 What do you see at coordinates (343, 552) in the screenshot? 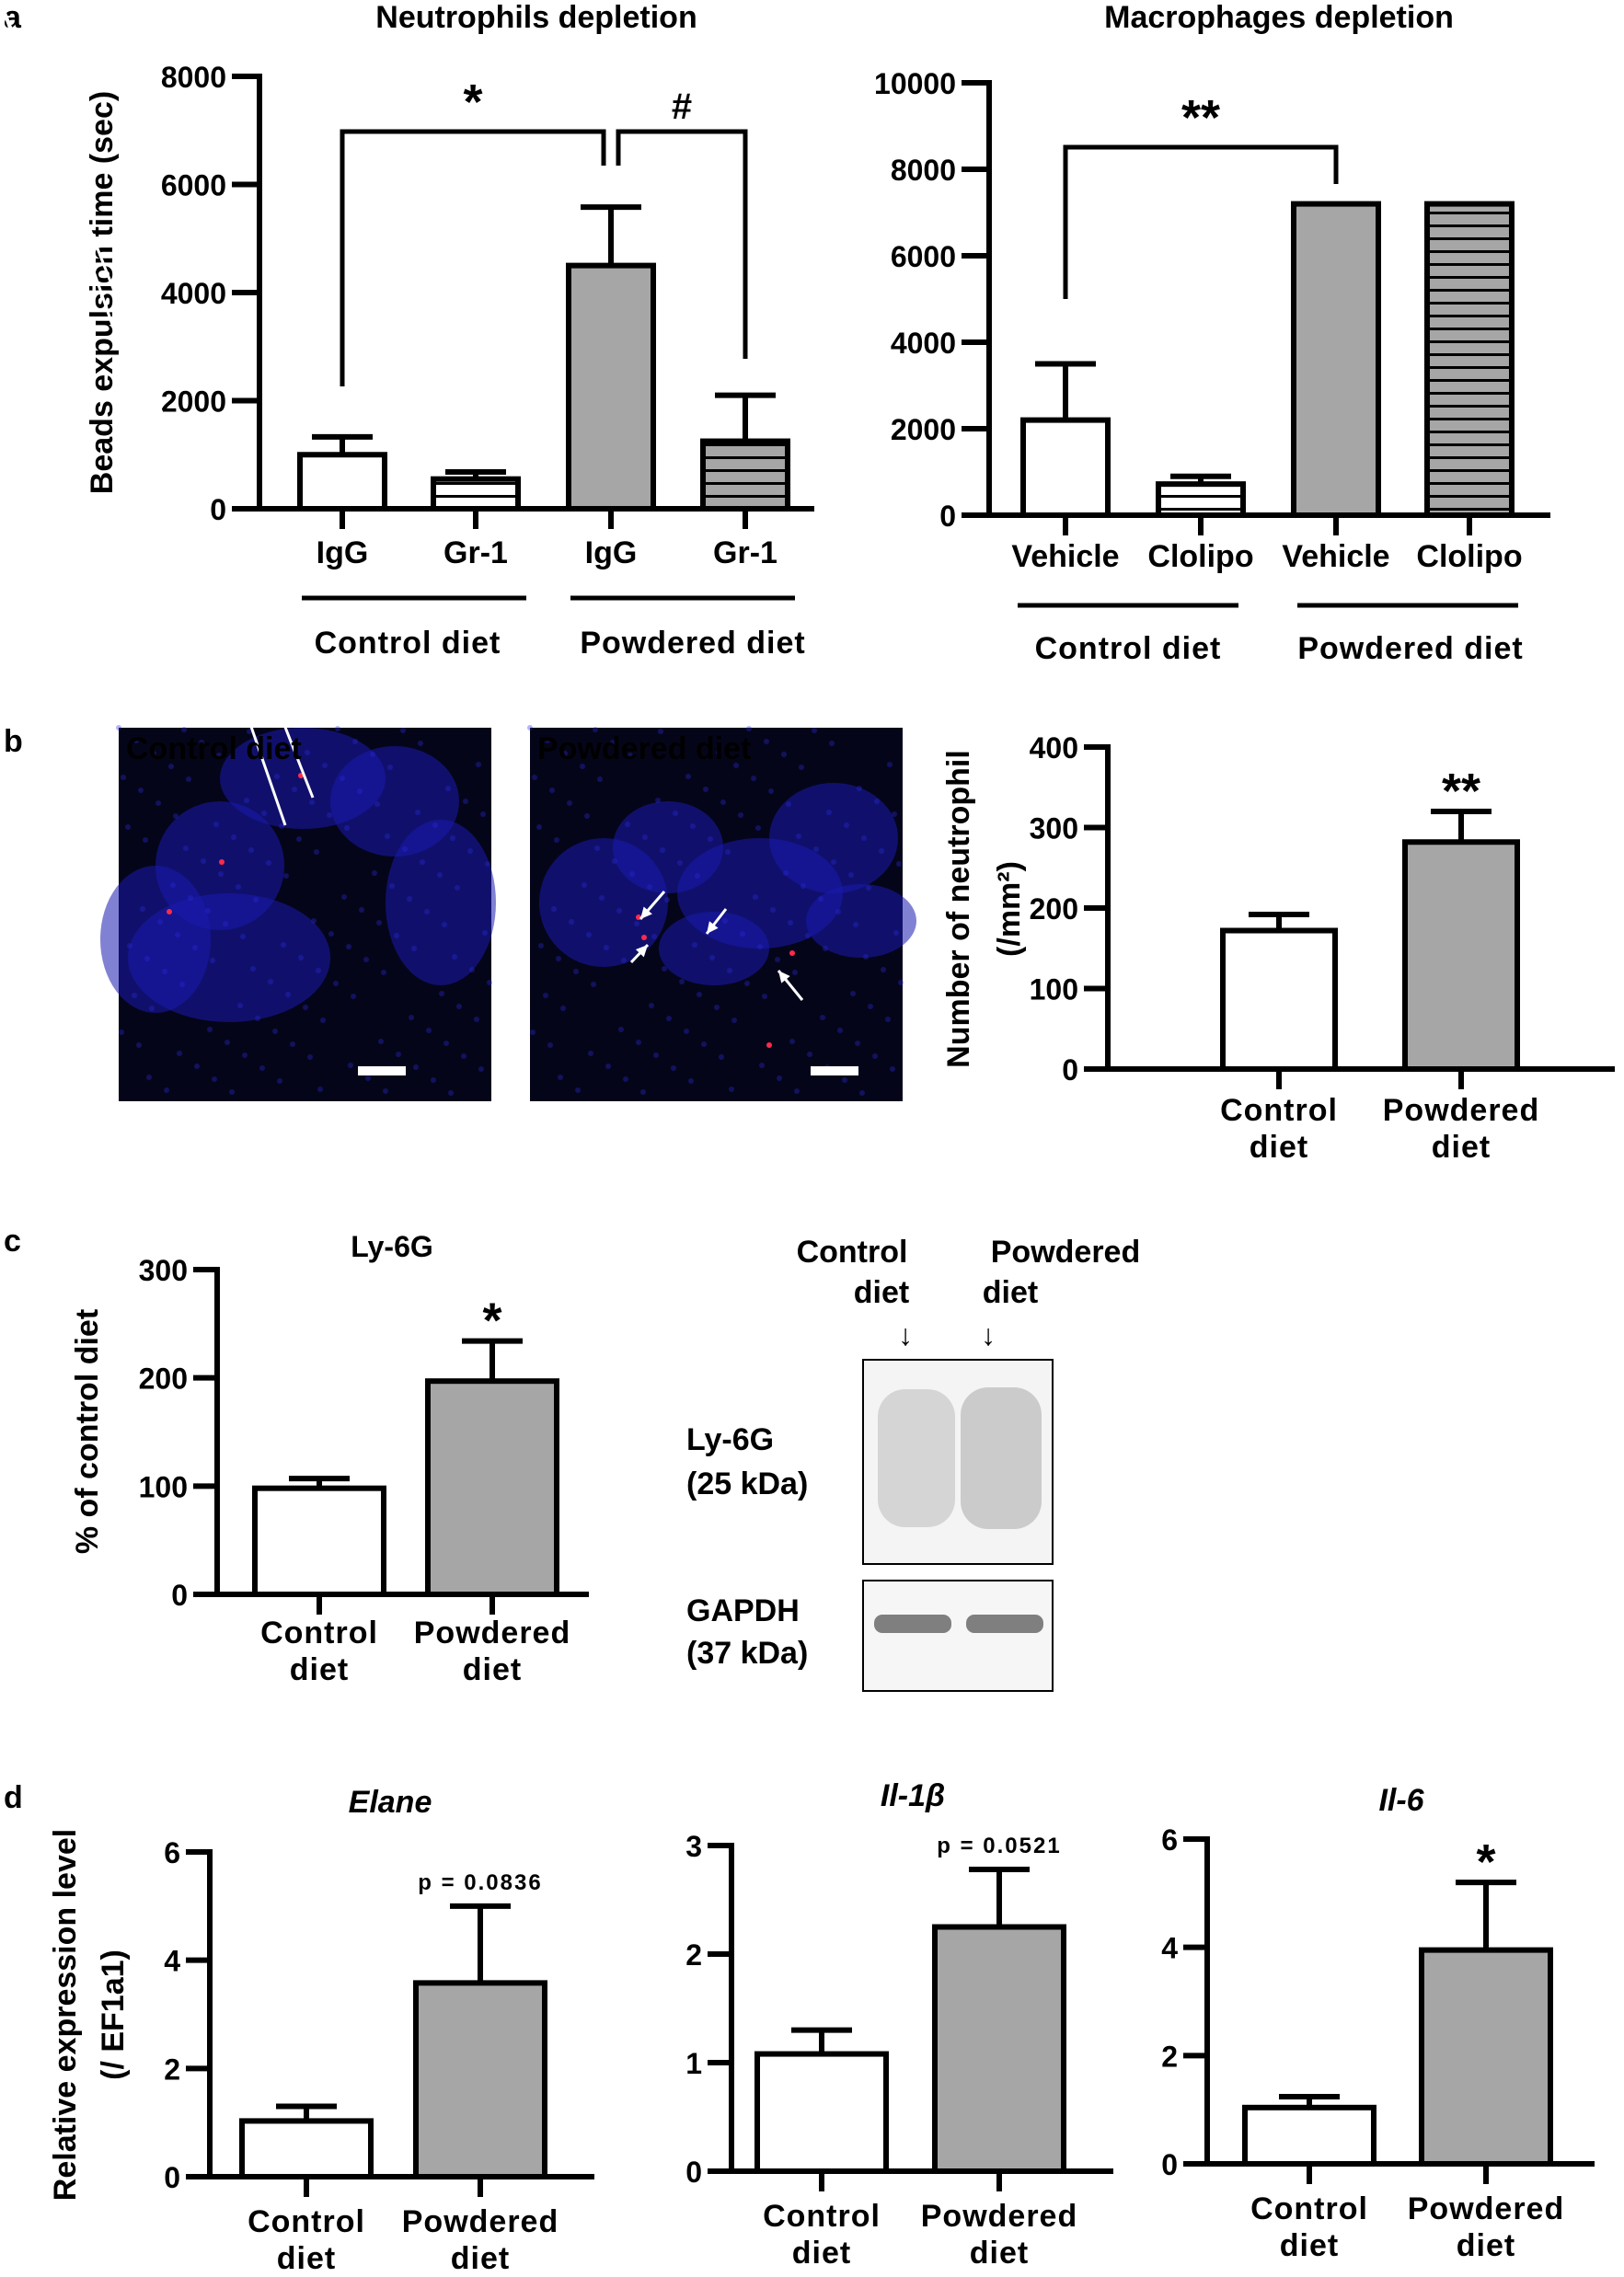
I see `category-label: IgG` at bounding box center [343, 552].